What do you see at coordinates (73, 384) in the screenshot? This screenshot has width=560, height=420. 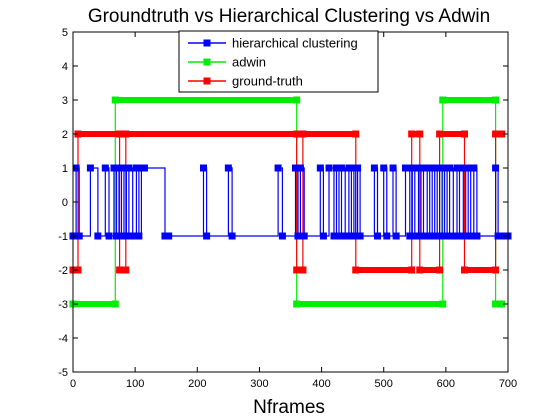 I see `x-tick-label: 0` at bounding box center [73, 384].